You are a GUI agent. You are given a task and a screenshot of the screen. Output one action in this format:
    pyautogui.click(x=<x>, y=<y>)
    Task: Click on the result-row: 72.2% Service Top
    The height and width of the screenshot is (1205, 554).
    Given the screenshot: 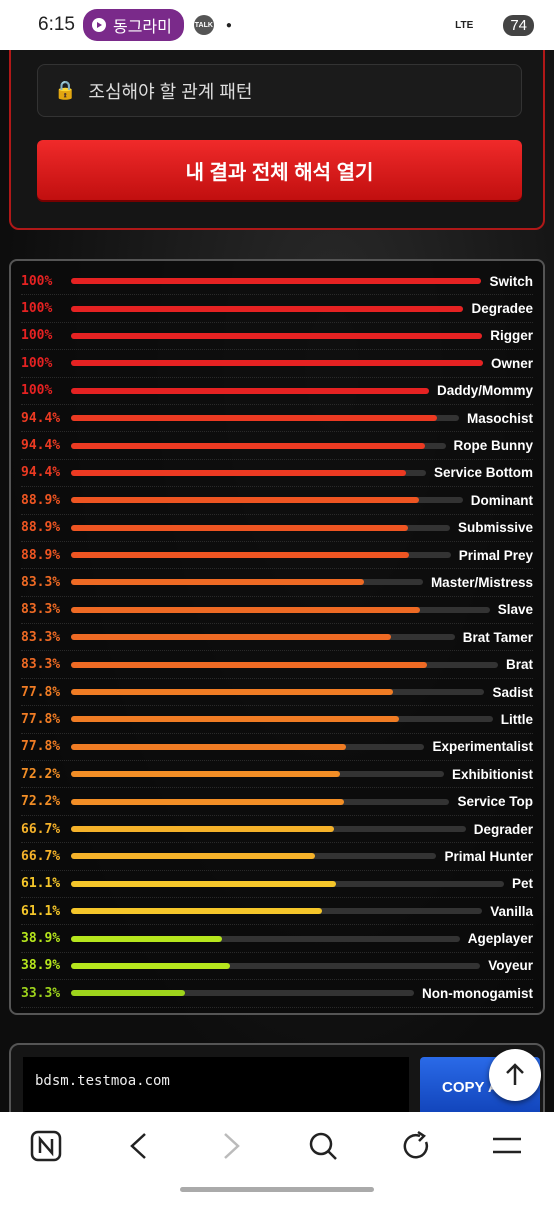 What is the action you would take?
    pyautogui.click(x=277, y=802)
    